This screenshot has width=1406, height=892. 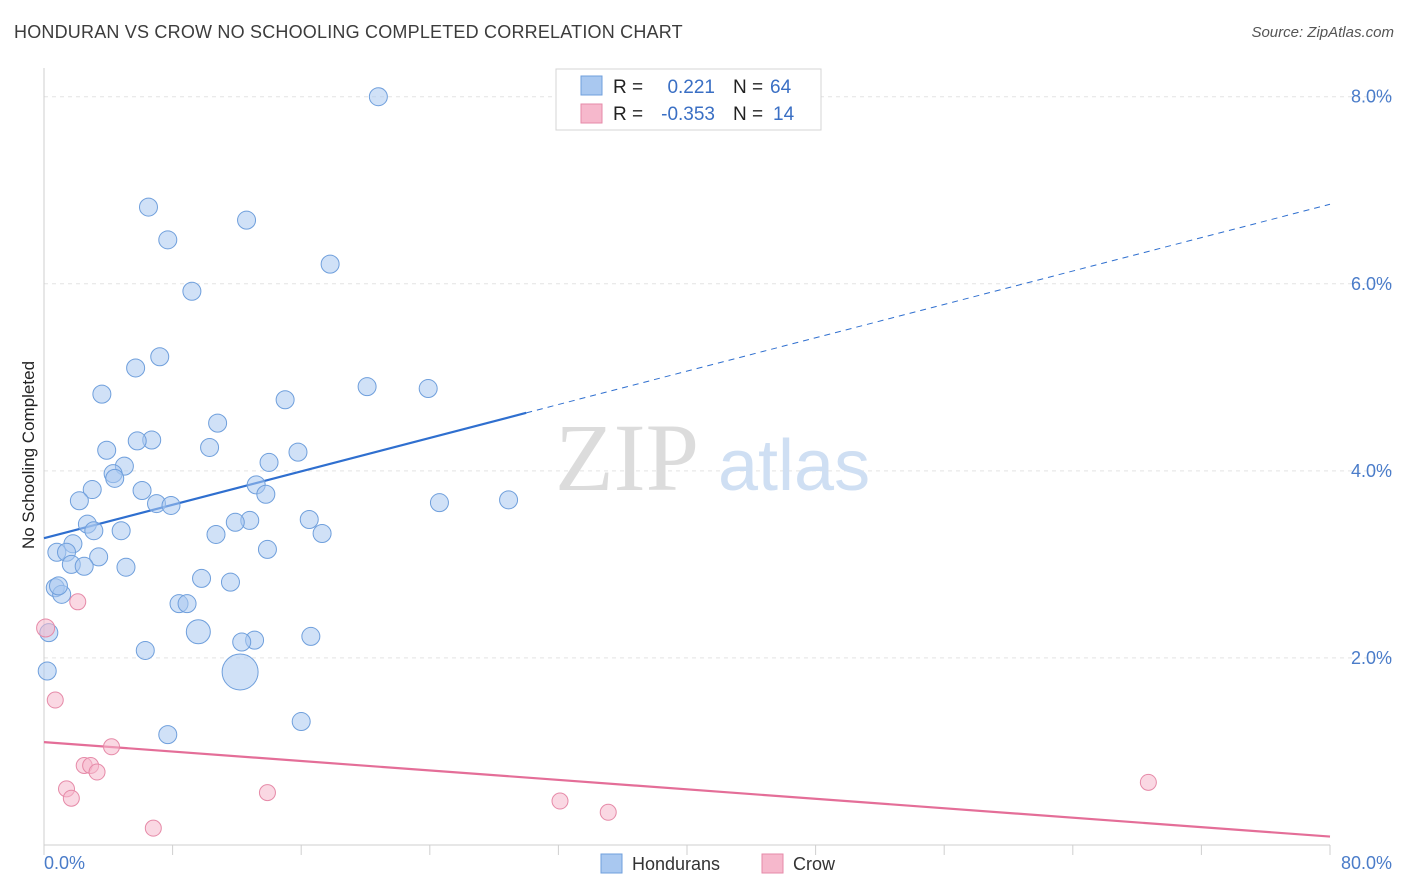 What do you see at coordinates (28, 455) in the screenshot?
I see `y-axis-title: No Schooling Completed` at bounding box center [28, 455].